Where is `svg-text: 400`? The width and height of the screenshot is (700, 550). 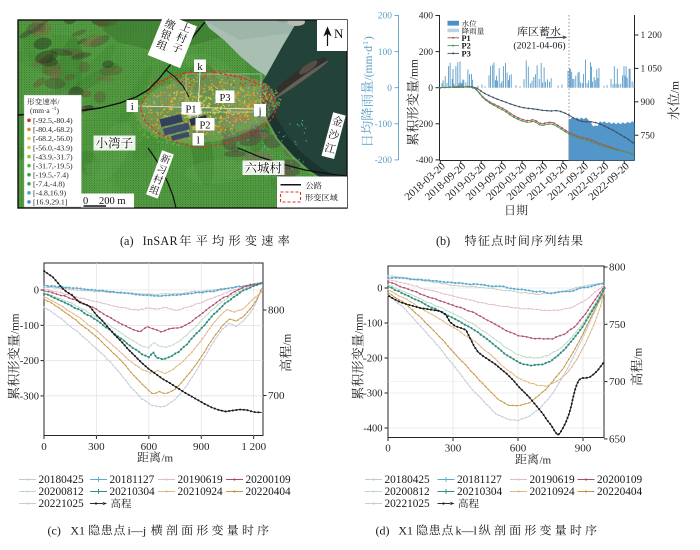 svg-text: 400 is located at coordinates (426, 17).